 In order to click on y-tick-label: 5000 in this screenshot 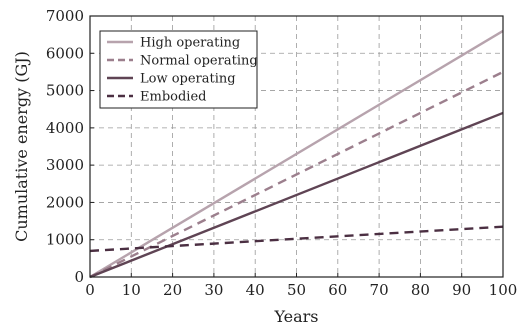, I will do `click(65, 91)`.